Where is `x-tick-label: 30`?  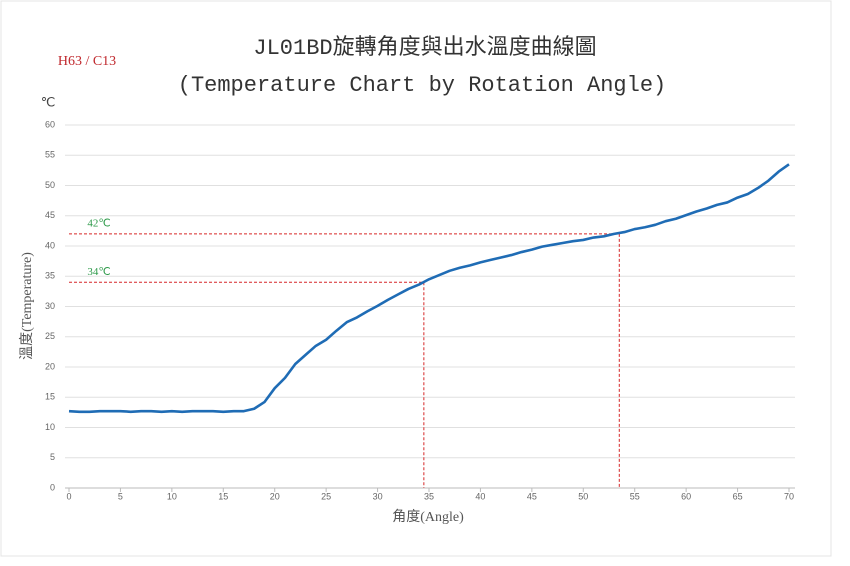 x-tick-label: 30 is located at coordinates (378, 496).